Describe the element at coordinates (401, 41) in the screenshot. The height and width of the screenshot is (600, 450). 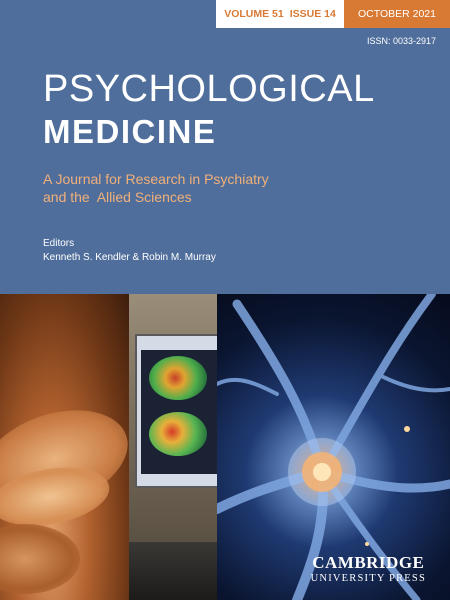
I see `issn-number: ISSN: 0033-2917` at that location.